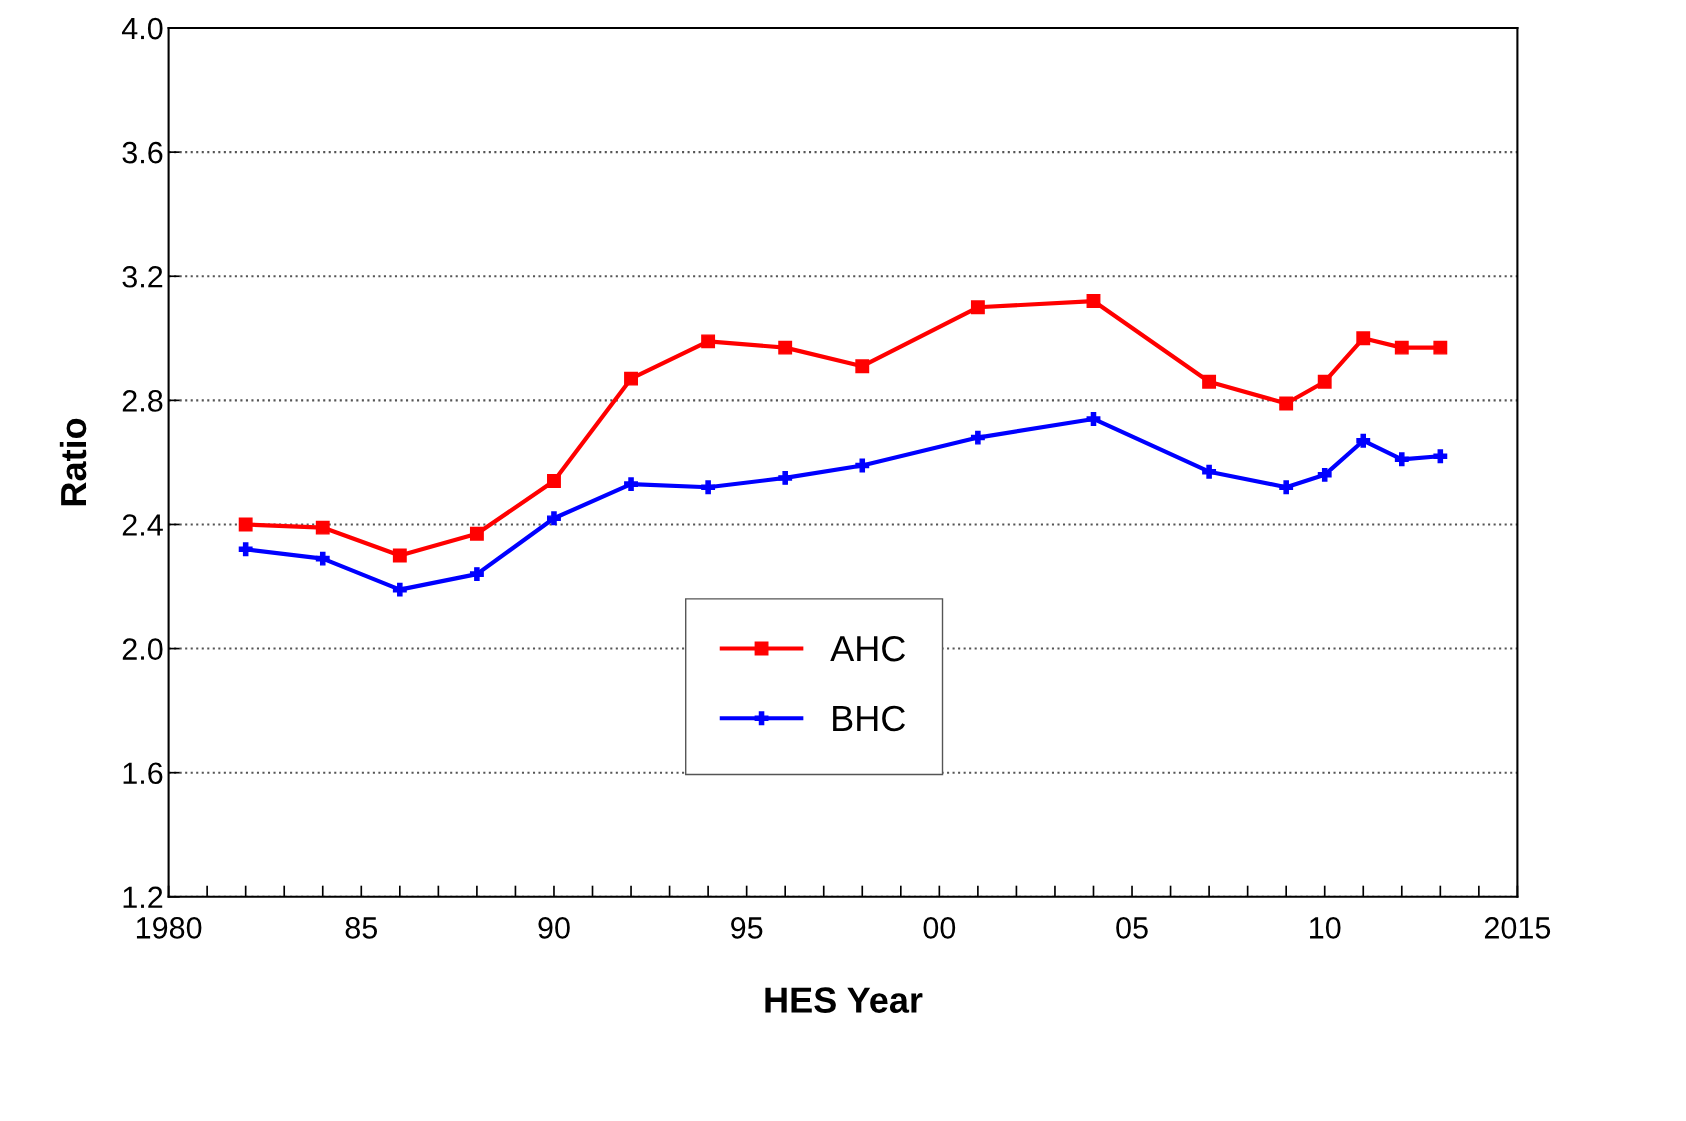 The height and width of the screenshot is (1121, 1686). Describe the element at coordinates (142, 28) in the screenshot. I see `y-tick-label: 4.0` at that location.